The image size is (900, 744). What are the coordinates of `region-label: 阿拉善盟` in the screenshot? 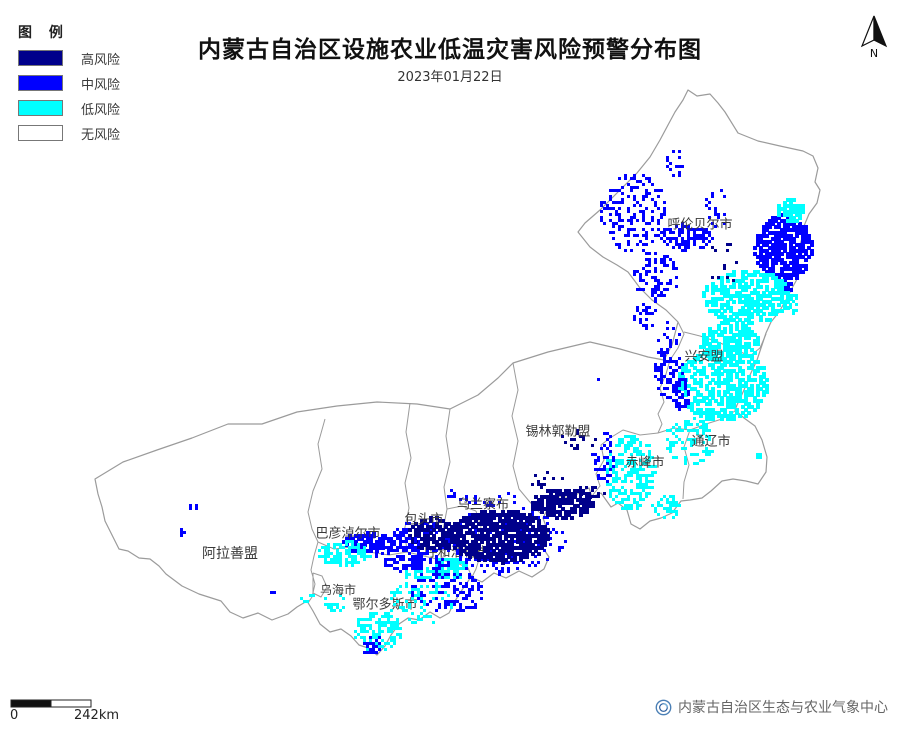 It's located at (230, 554).